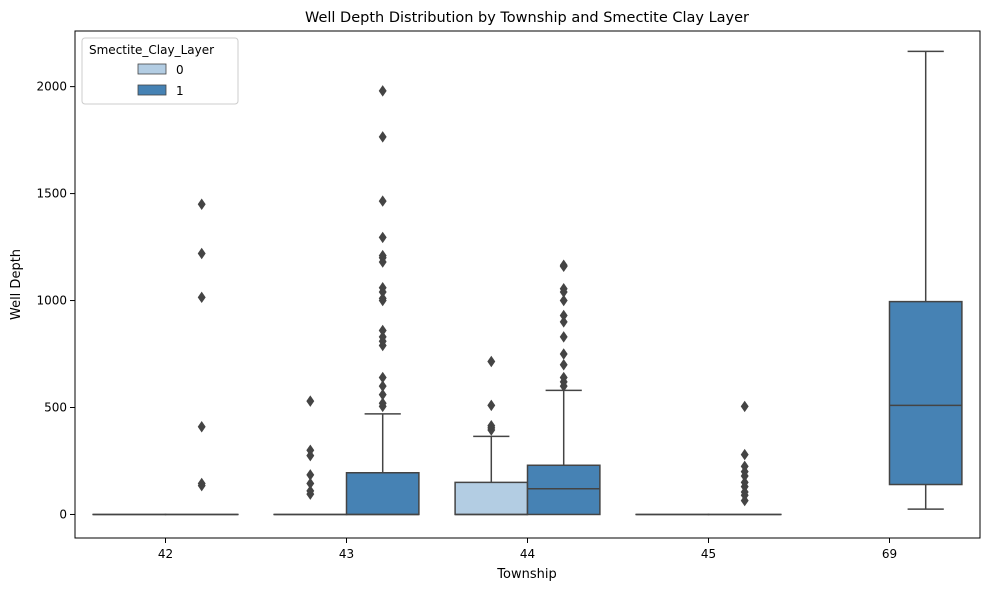 This screenshot has width=989, height=590. Describe the element at coordinates (51, 301) in the screenshot. I see `y-tick-label: 1000` at that location.